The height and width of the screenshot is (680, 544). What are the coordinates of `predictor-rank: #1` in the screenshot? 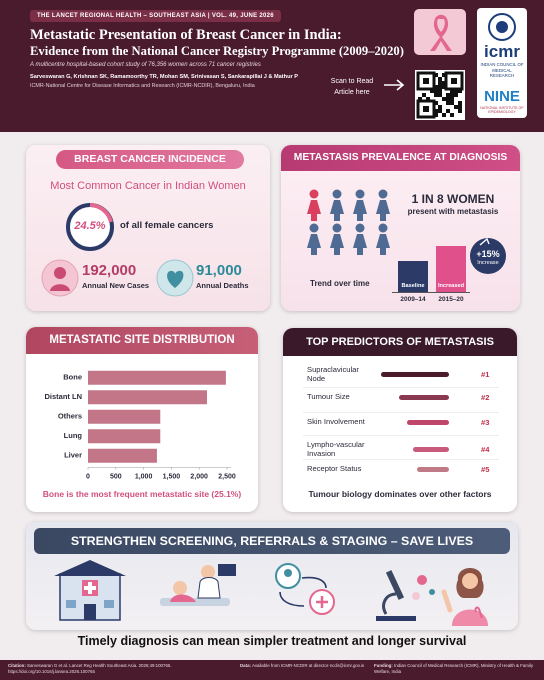 It's located at (485, 374).